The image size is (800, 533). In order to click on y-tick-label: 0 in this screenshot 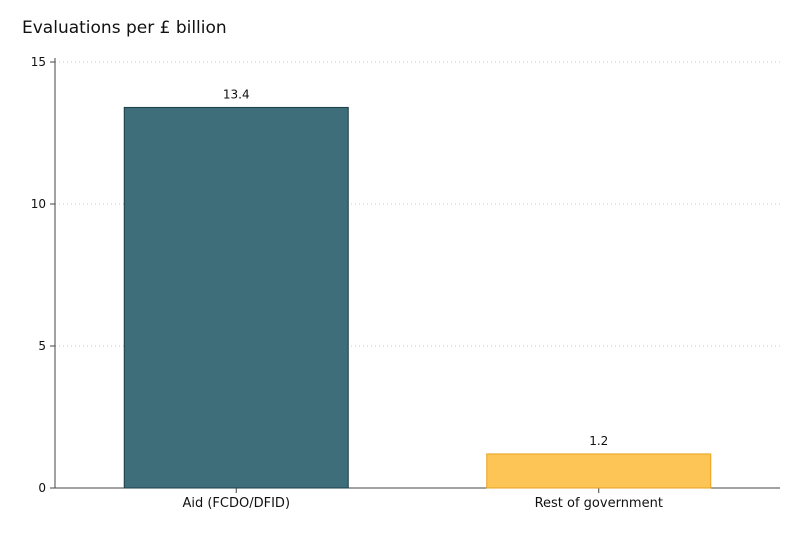, I will do `click(42, 488)`.